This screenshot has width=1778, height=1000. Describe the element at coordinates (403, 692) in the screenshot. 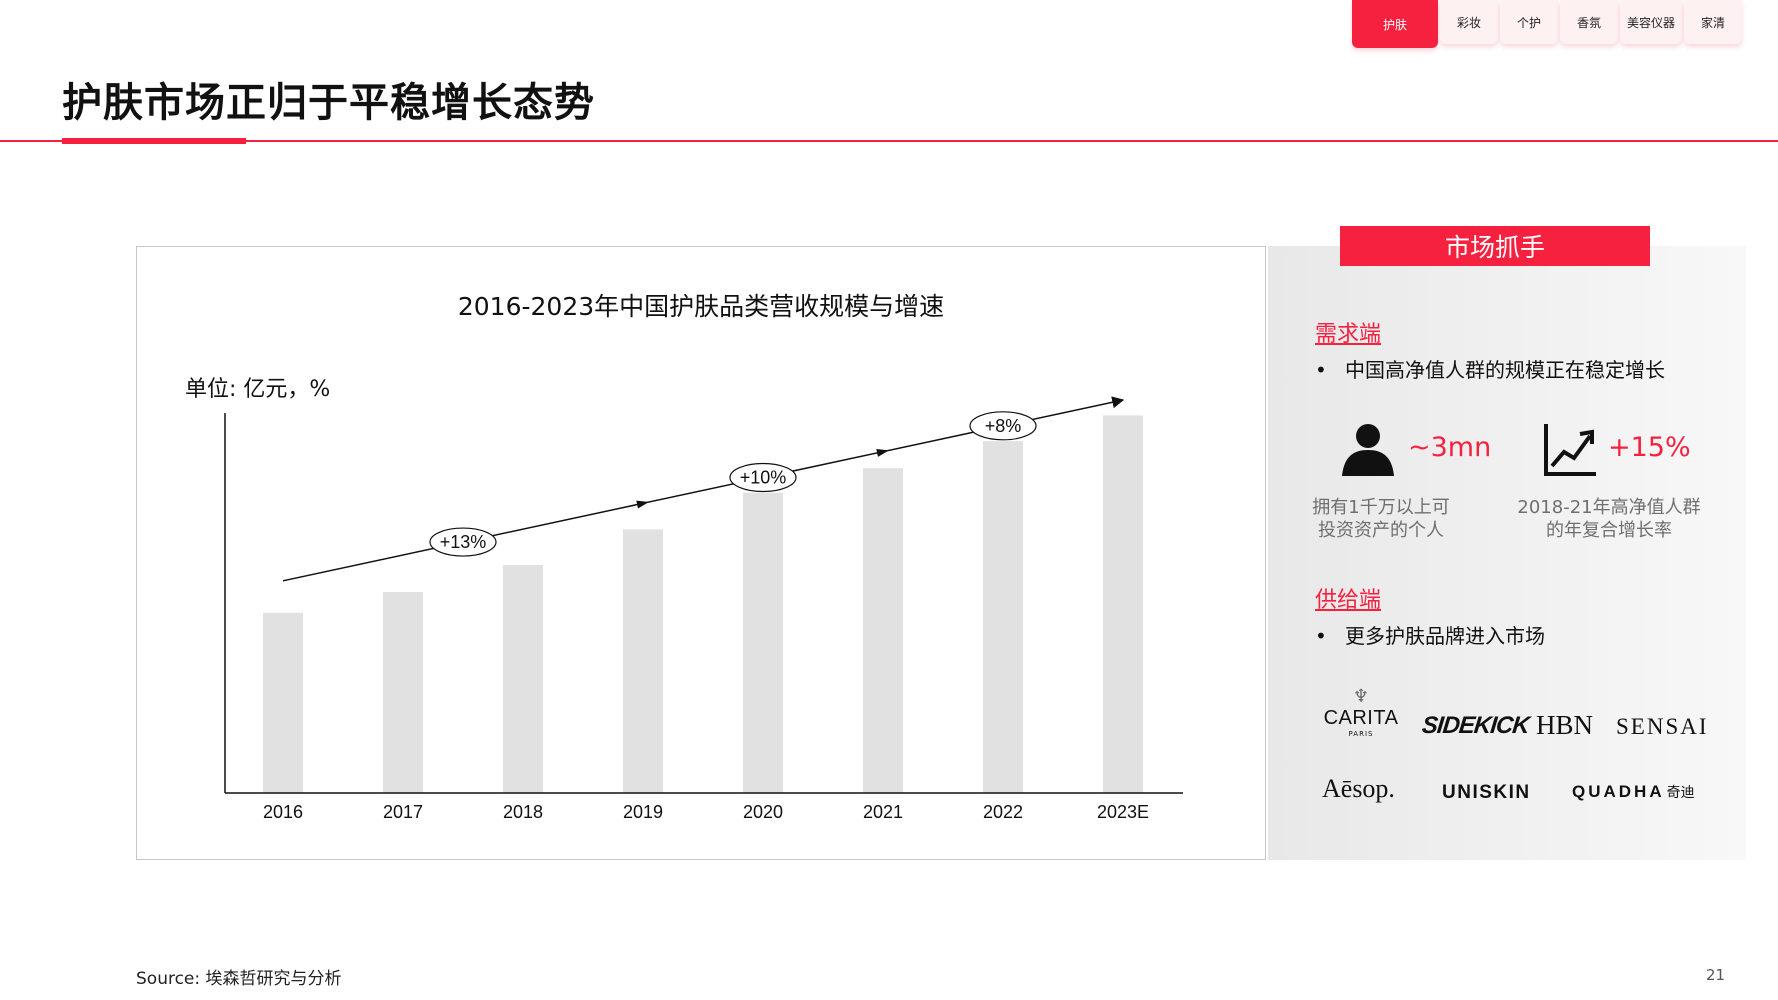

I see `bar-2017` at that location.